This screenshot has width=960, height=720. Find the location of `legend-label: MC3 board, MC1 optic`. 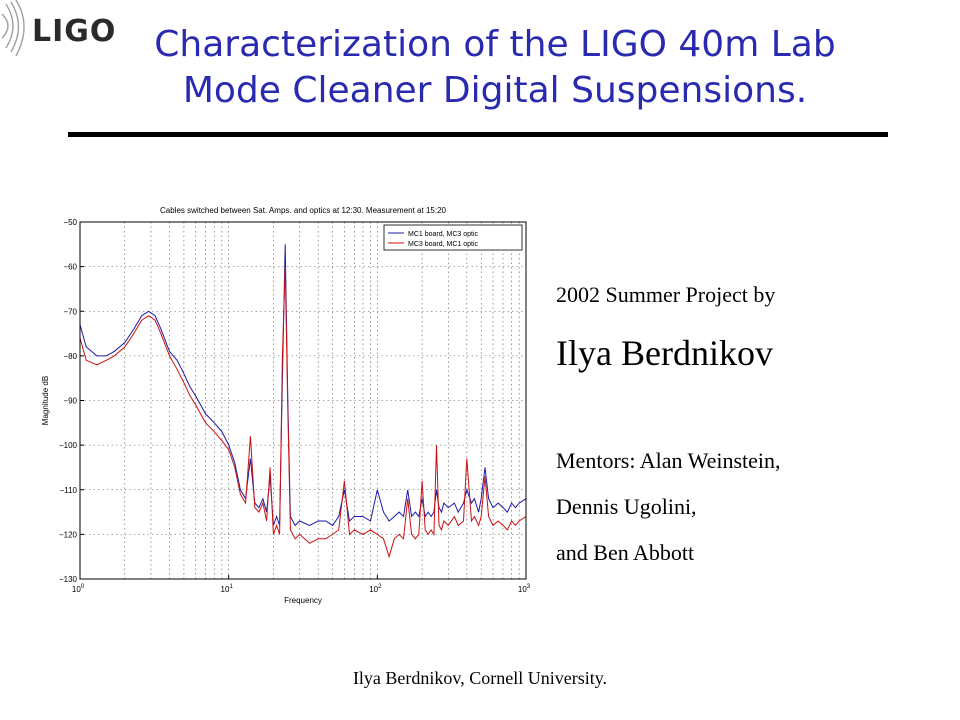

legend-label: MC3 board, MC1 optic is located at coordinates (443, 244).